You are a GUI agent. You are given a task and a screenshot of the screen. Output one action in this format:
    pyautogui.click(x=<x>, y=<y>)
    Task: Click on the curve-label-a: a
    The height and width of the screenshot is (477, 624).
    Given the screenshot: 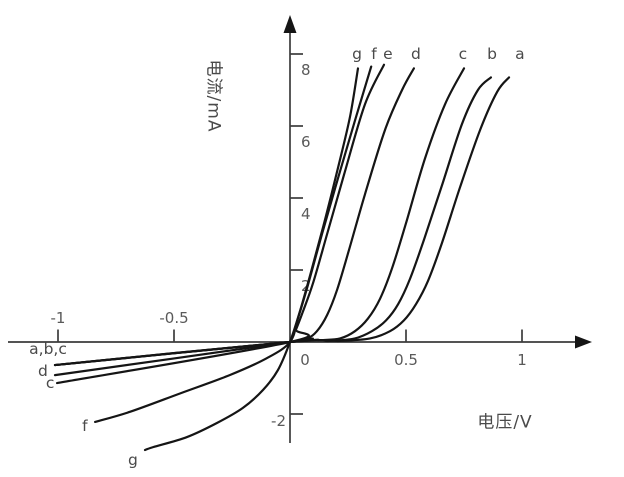 What is the action you would take?
    pyautogui.click(x=520, y=54)
    